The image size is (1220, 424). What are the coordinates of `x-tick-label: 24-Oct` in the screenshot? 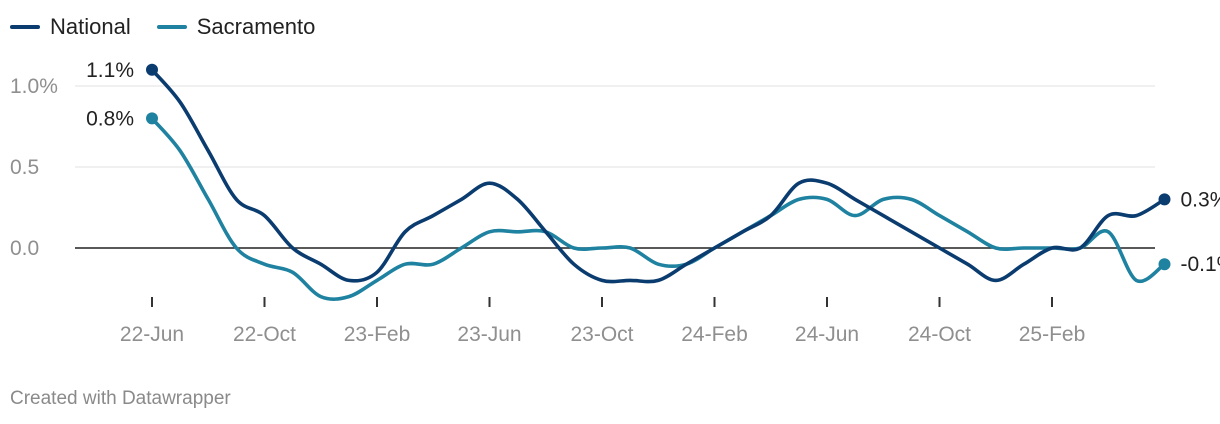 It's located at (939, 334).